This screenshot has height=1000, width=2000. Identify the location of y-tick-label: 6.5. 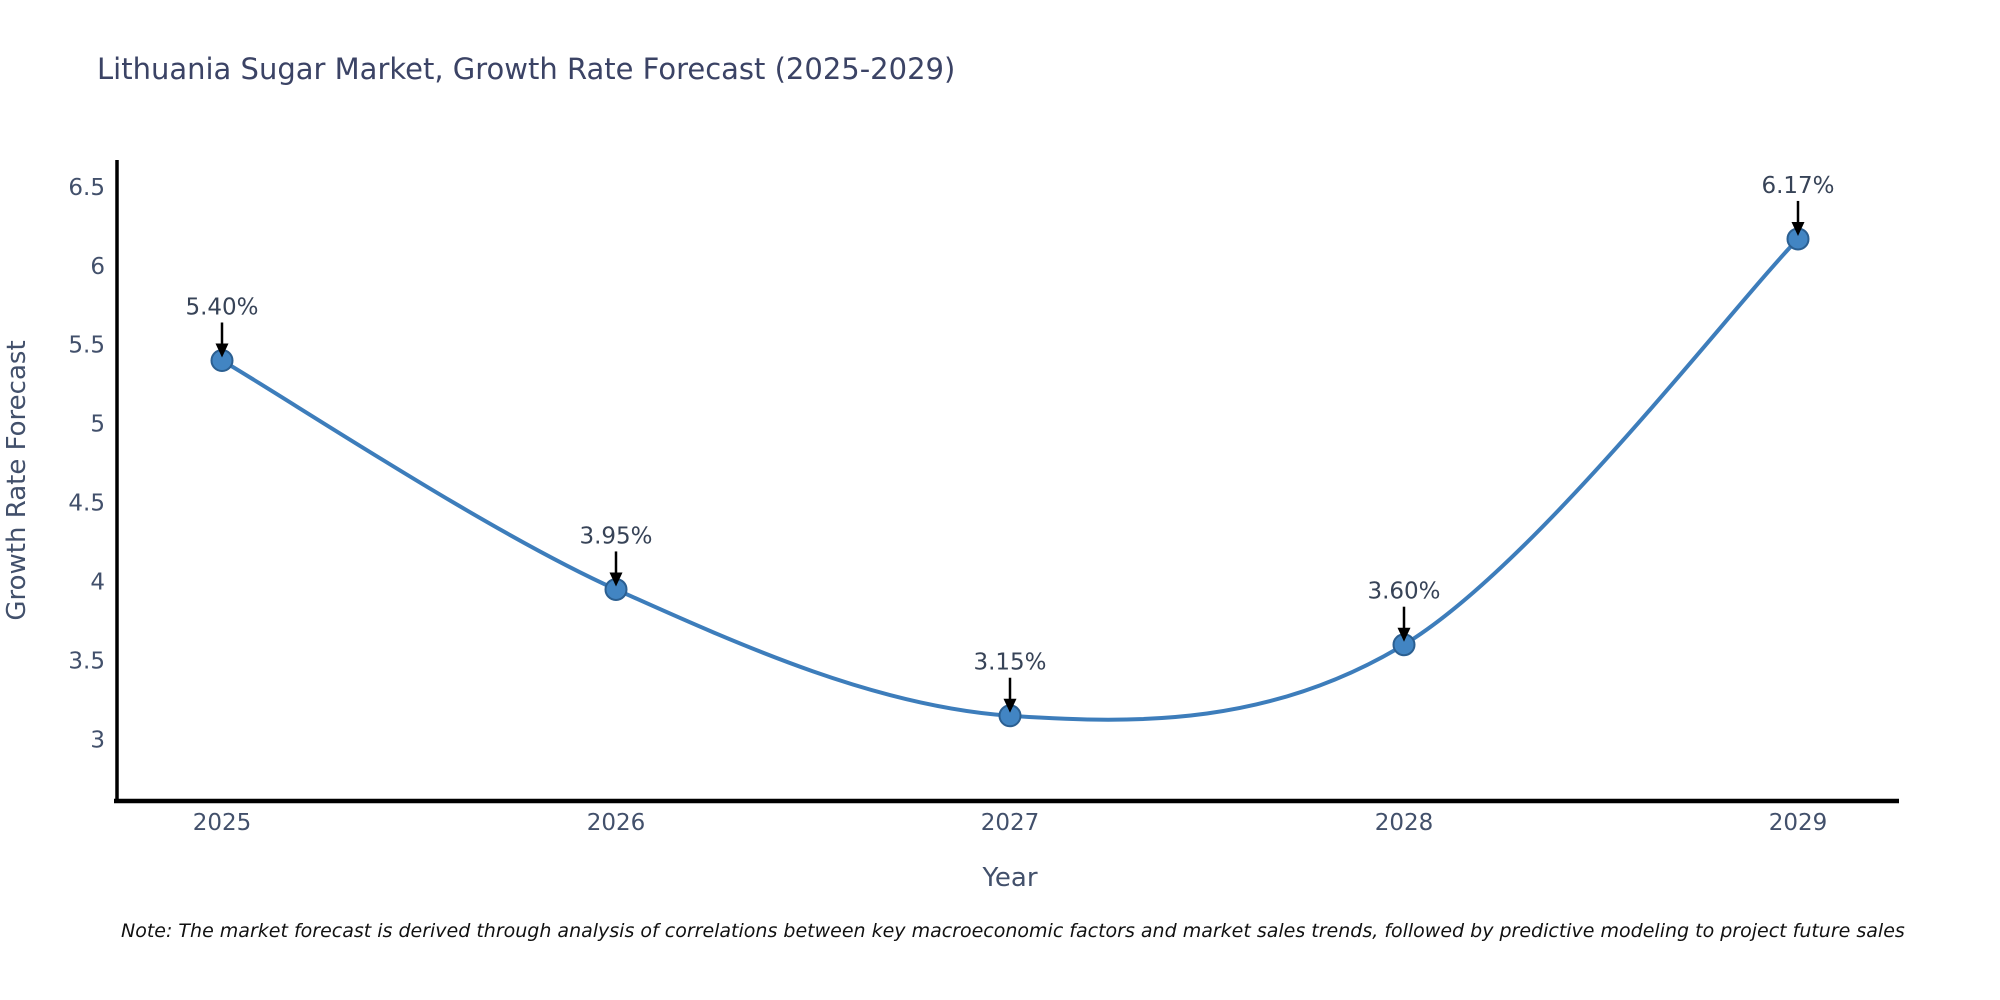
(86, 188).